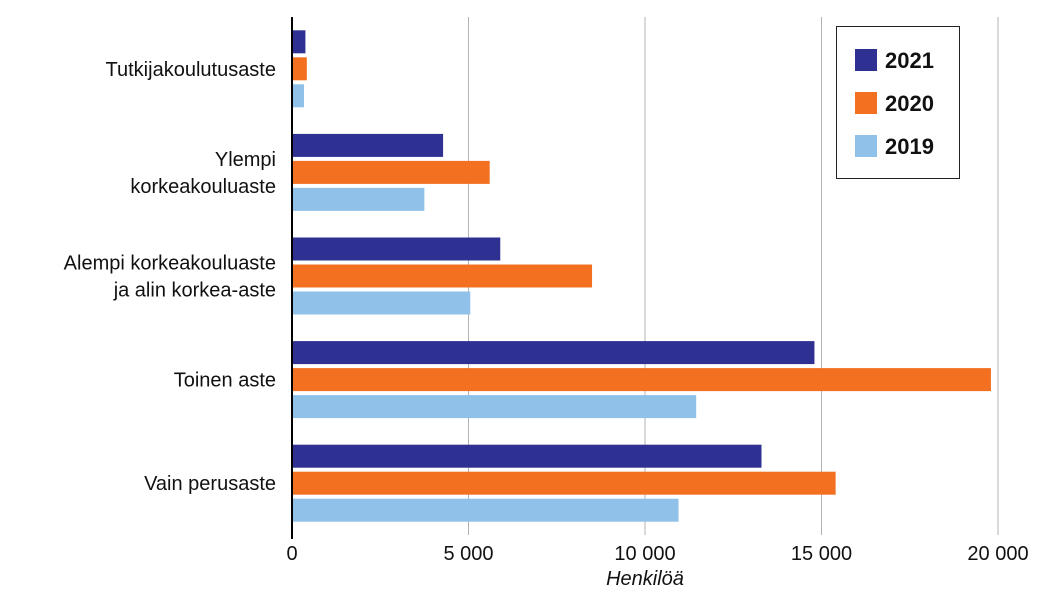  What do you see at coordinates (909, 60) in the screenshot?
I see `legend-label-2021: 2021` at bounding box center [909, 60].